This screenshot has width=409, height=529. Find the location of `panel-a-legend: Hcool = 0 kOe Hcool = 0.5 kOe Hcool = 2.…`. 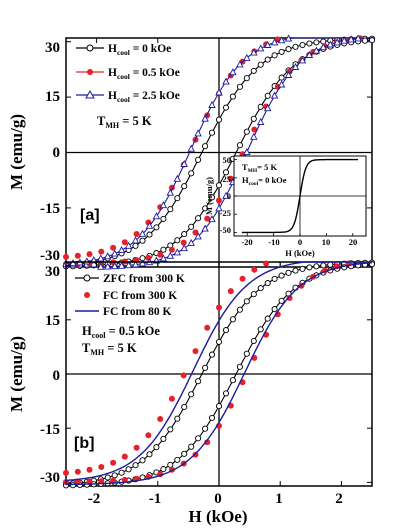

panel-a-legend: Hcool = 0 kOe Hcool = 0.5 kOe Hcool = 2.… is located at coordinates (128, 73).